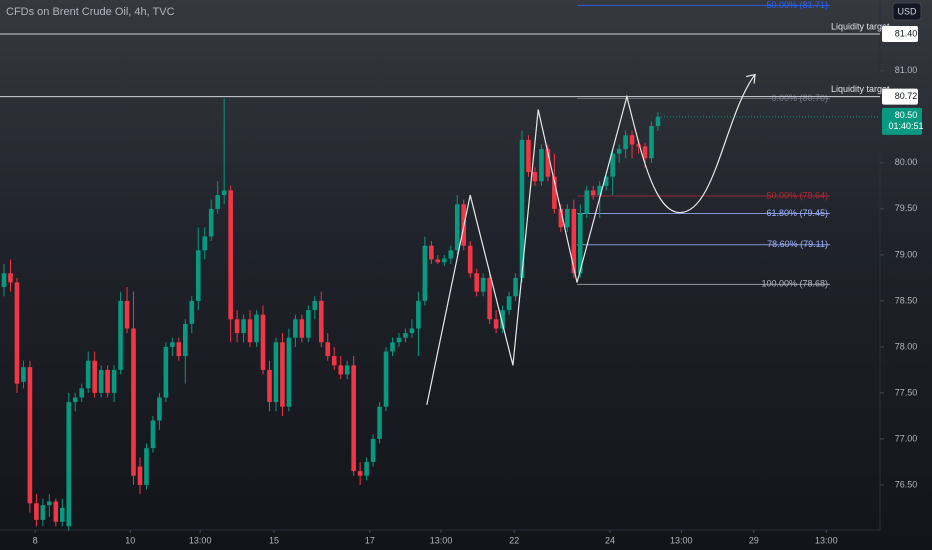  What do you see at coordinates (905, 126) in the screenshot?
I see `countdown: 01:40:51` at bounding box center [905, 126].